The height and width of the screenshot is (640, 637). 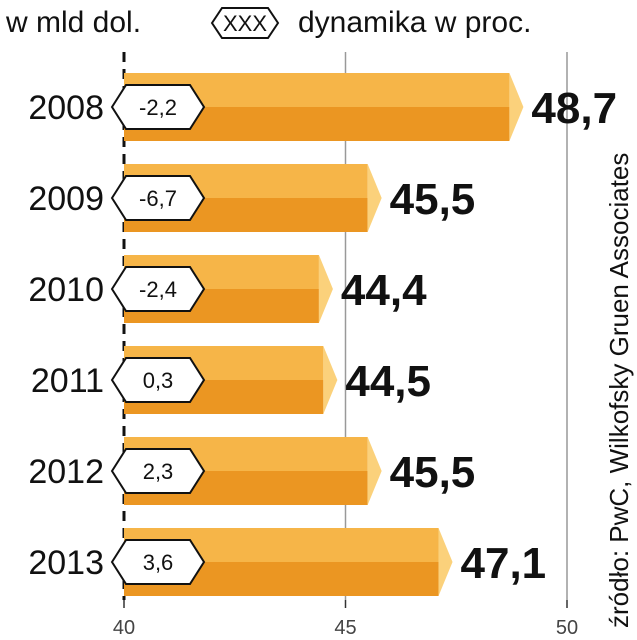 I want to click on tick-label: 40, so click(x=124, y=628).